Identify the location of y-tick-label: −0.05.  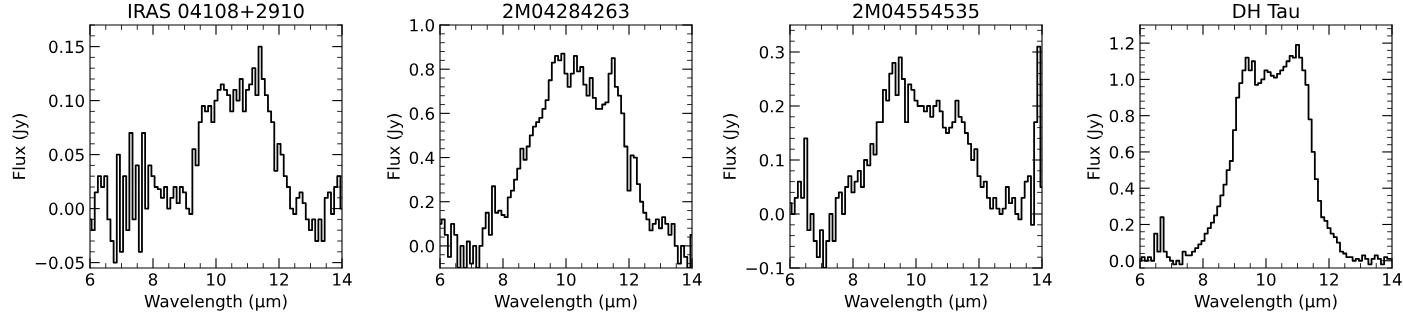
(59, 263).